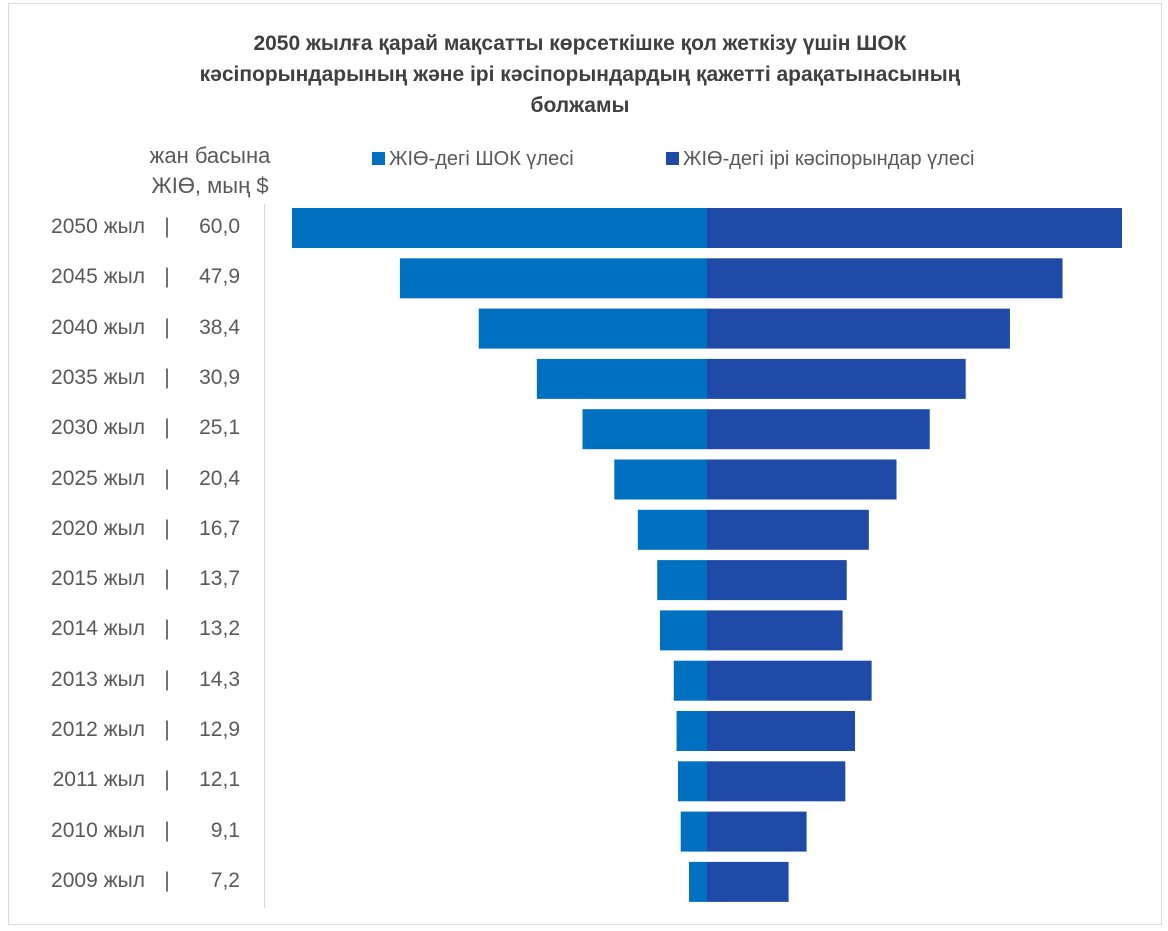 This screenshot has height=931, width=1168. I want to click on gdp-value-label: 47,9, so click(219, 277).